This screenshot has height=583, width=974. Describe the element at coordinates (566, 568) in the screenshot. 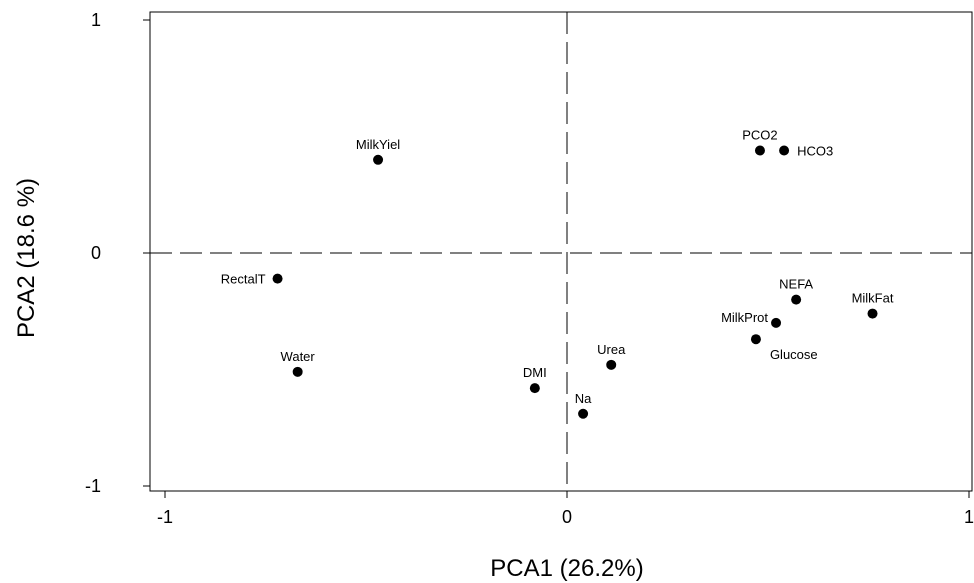

I see `x-axis-title: PCA1 (26.2%)` at that location.